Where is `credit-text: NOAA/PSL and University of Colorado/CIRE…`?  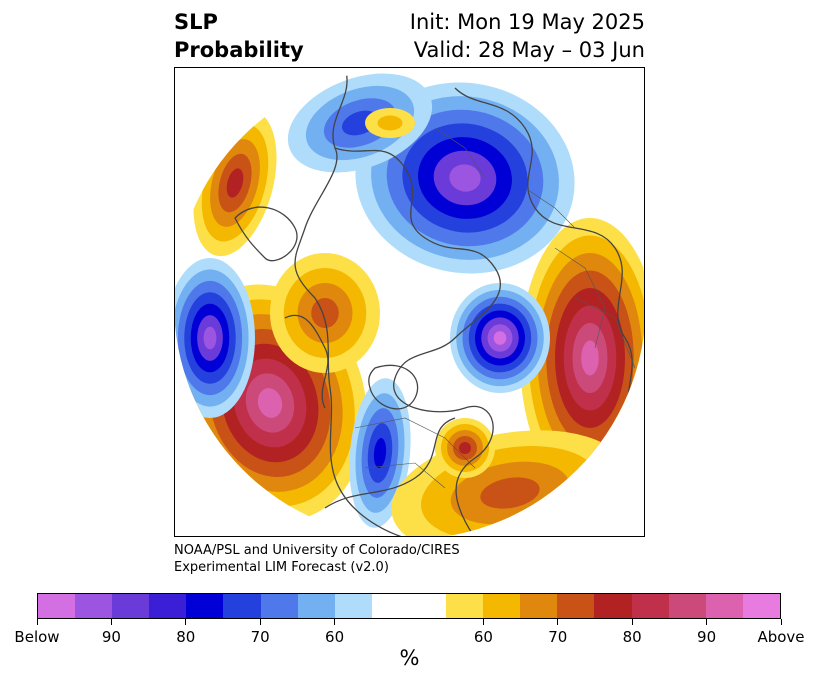
credit-text: NOAA/PSL and University of Colorado/CIRE… is located at coordinates (317, 559).